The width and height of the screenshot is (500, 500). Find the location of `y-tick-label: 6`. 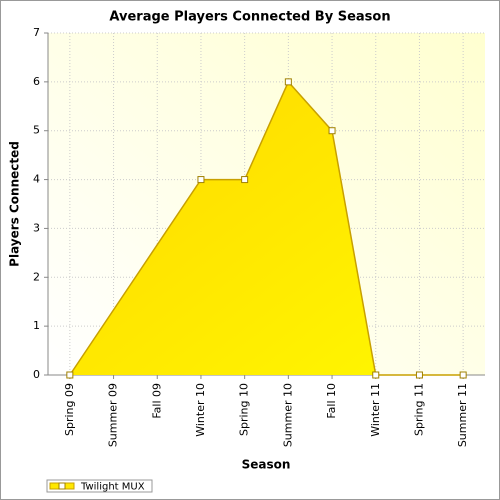

y-tick-label: 6 is located at coordinates (36, 81).